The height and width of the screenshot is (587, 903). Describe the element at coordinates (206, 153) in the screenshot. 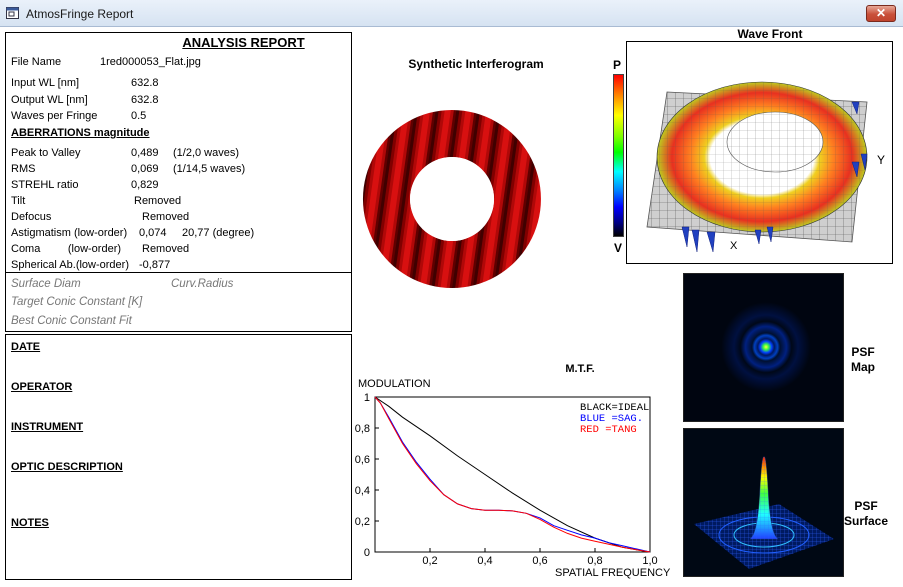

I see `ptv-waves: (1/2,0 waves)` at that location.